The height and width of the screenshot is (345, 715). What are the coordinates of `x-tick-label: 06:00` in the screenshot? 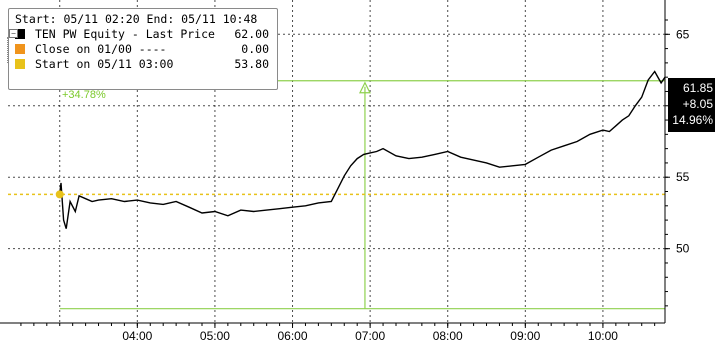 It's located at (293, 336).